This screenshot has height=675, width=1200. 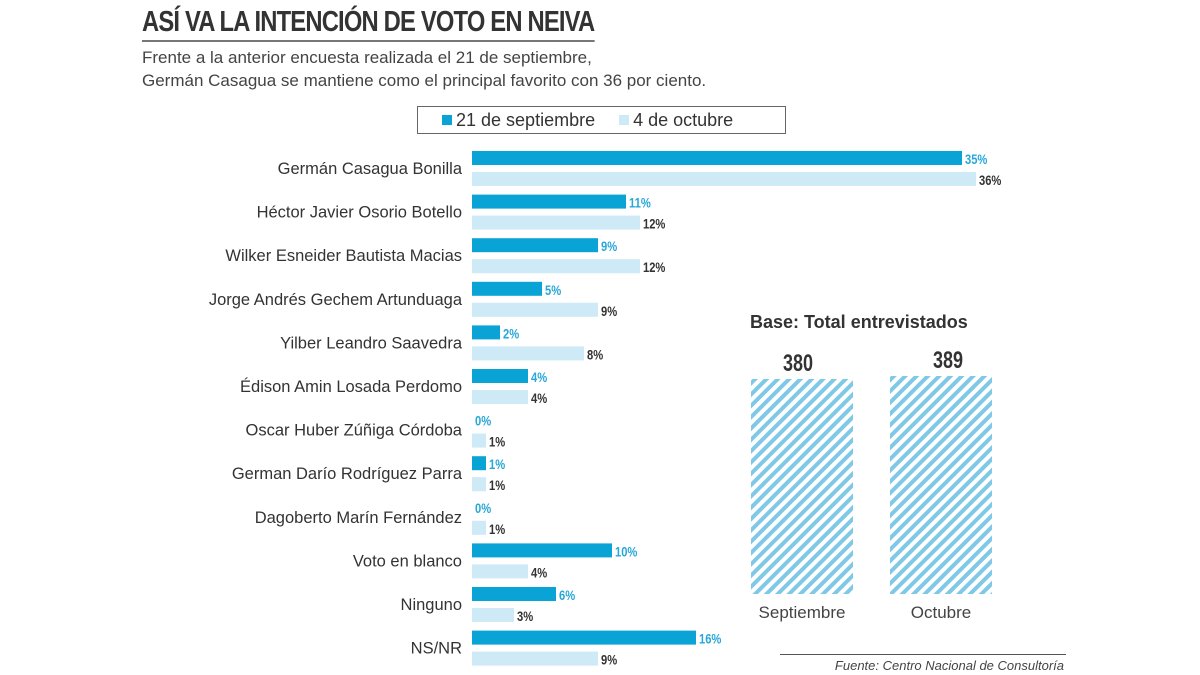 What do you see at coordinates (567, 595) in the screenshot?
I see `value-label-sep: 6%` at bounding box center [567, 595].